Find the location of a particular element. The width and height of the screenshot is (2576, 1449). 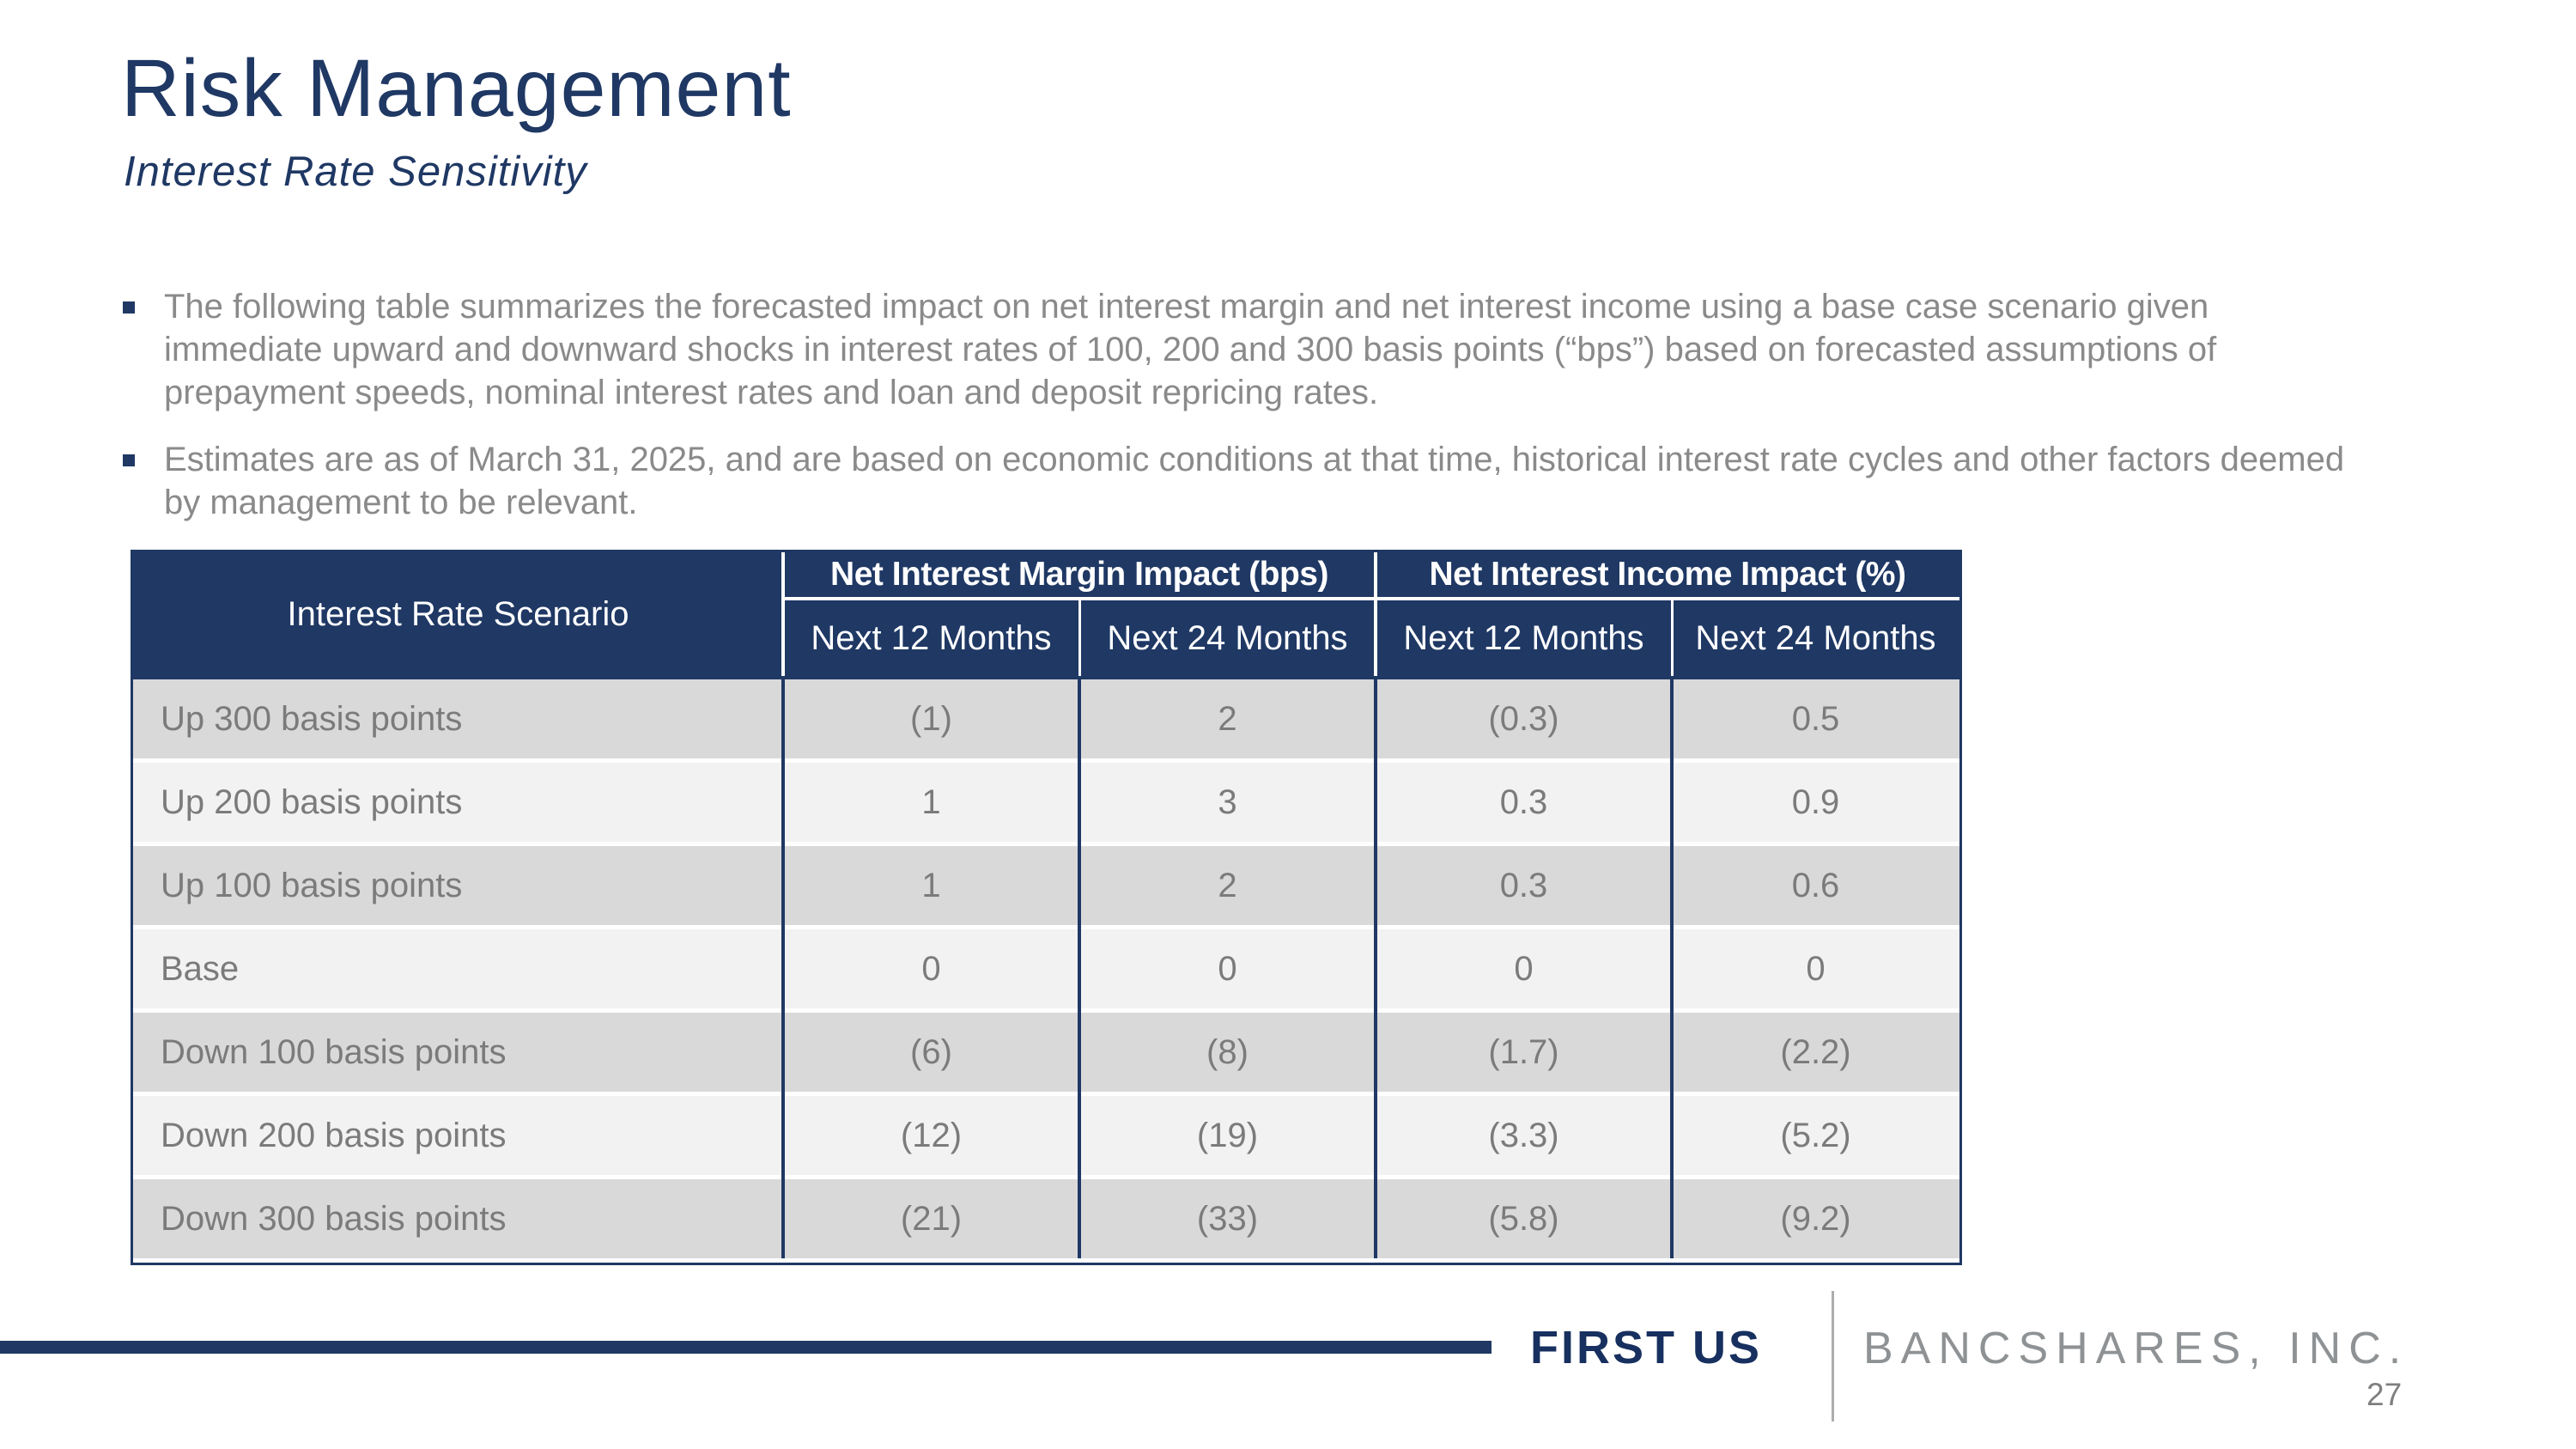

table-corner-header: Interest Rate Scenario is located at coordinates (458, 613).